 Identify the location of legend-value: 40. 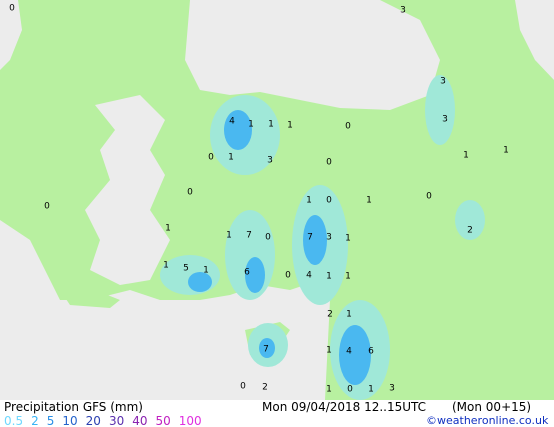
(140, 420).